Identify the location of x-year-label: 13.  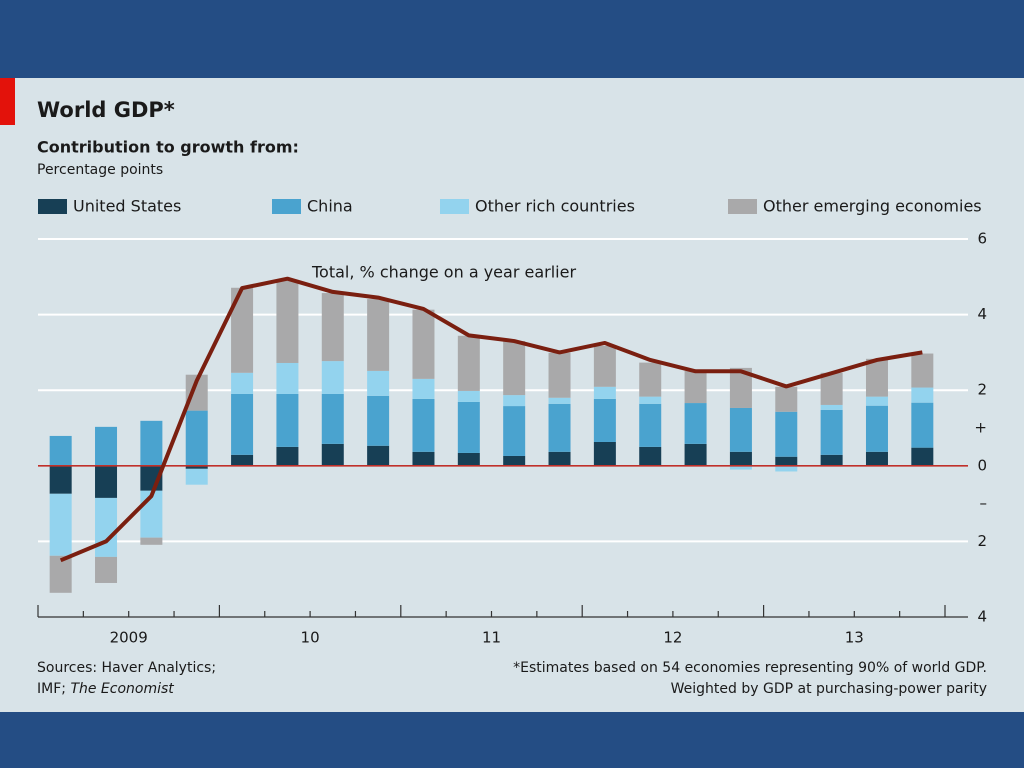
(854, 638).